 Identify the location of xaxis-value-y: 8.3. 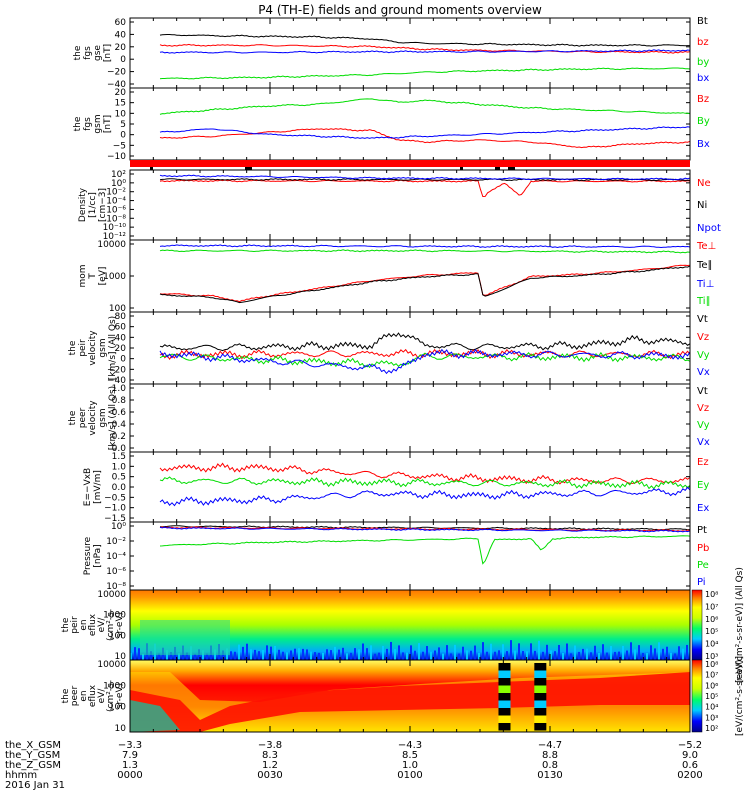
(270, 755).